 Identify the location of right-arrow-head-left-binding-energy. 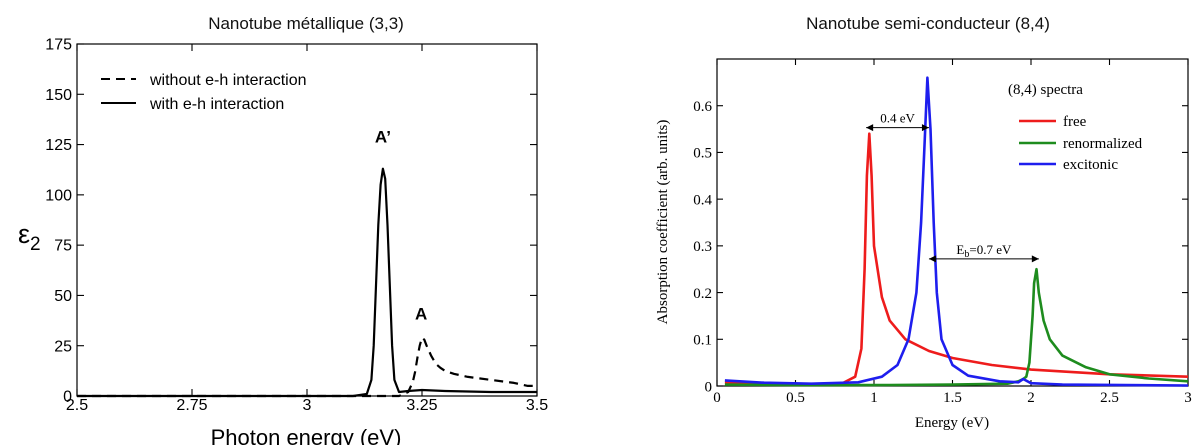
(932, 258).